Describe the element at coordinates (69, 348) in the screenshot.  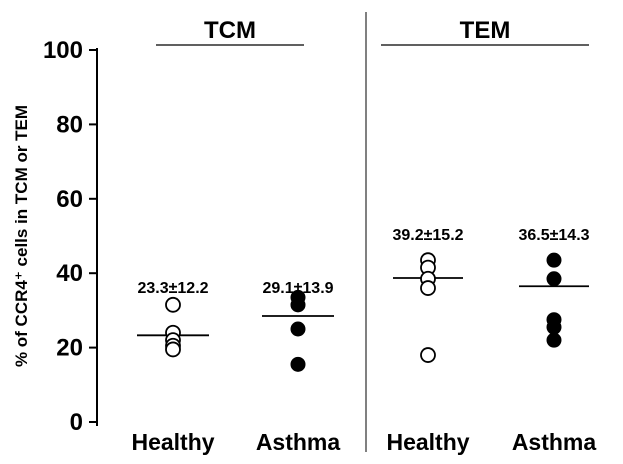
I see `y-tick-label: 20` at that location.